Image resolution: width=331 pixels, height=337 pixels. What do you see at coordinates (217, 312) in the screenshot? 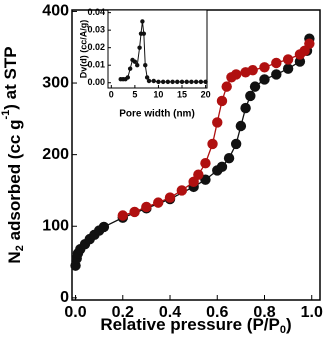
I see `x-tick-label: 0.6` at bounding box center [217, 312].